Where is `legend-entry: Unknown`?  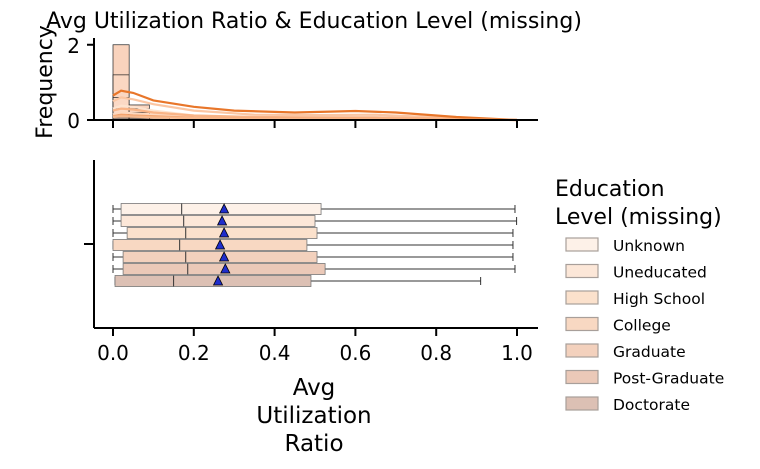
legend-entry: Unknown is located at coordinates (649, 246).